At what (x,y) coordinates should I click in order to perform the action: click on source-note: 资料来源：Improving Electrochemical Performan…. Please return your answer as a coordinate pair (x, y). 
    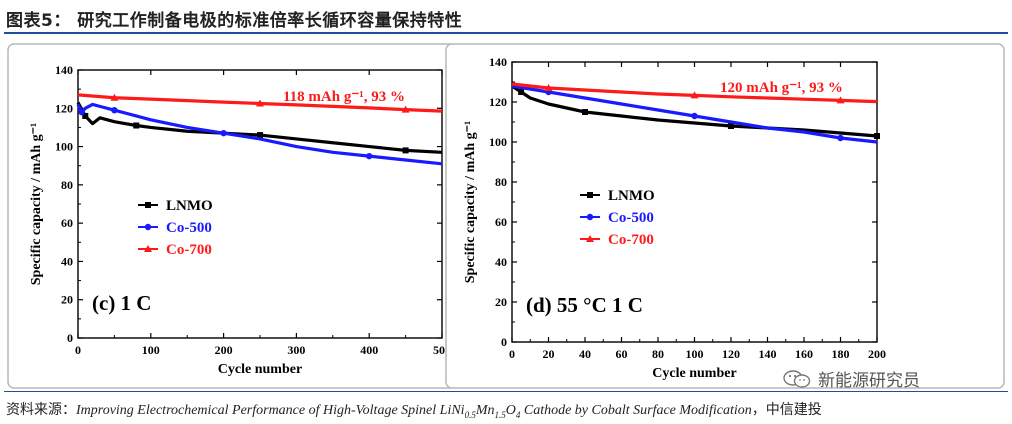
    Looking at the image, I should click on (414, 409).